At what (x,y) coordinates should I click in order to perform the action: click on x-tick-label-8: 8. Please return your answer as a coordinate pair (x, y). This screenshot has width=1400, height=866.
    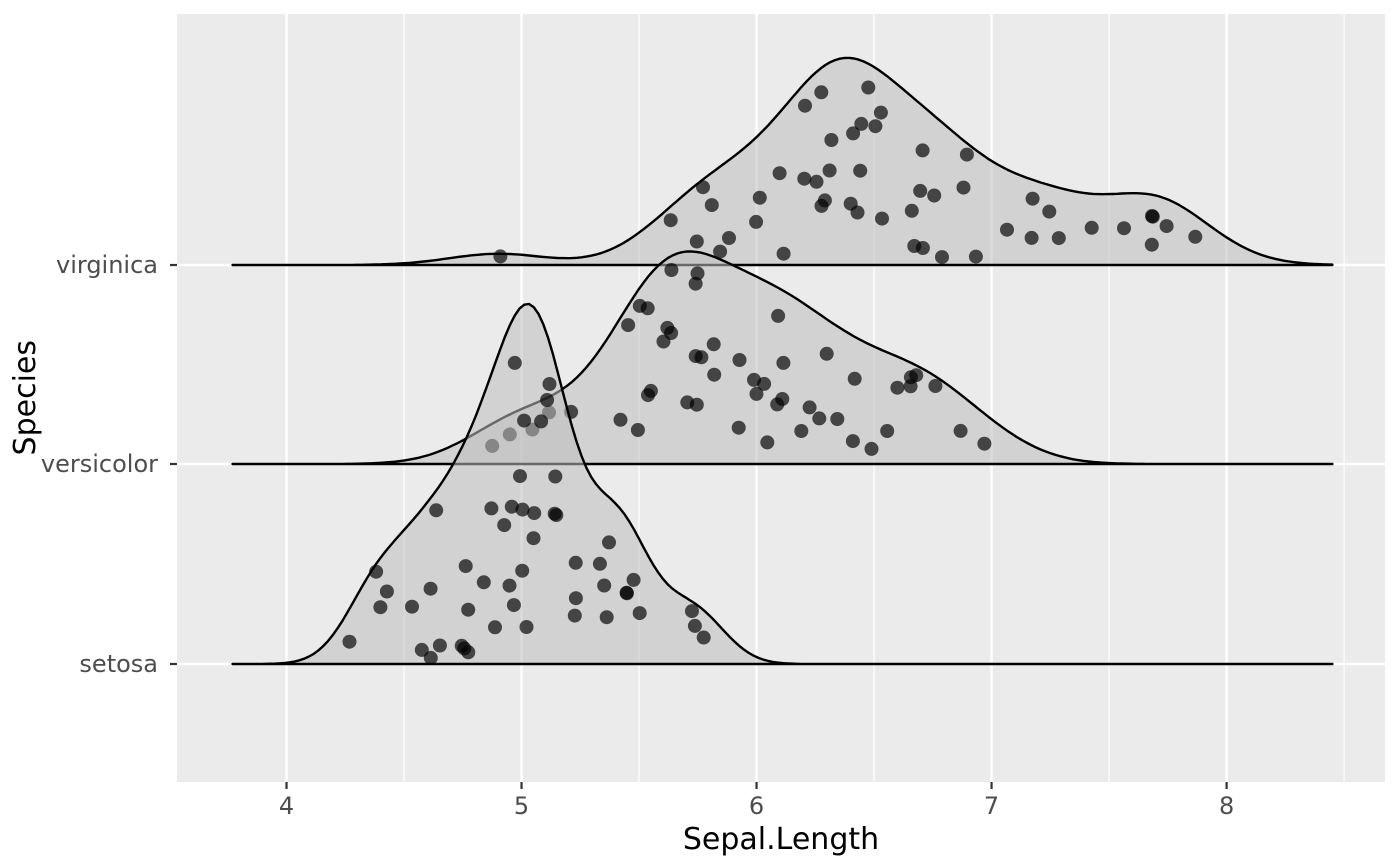
    Looking at the image, I should click on (1226, 806).